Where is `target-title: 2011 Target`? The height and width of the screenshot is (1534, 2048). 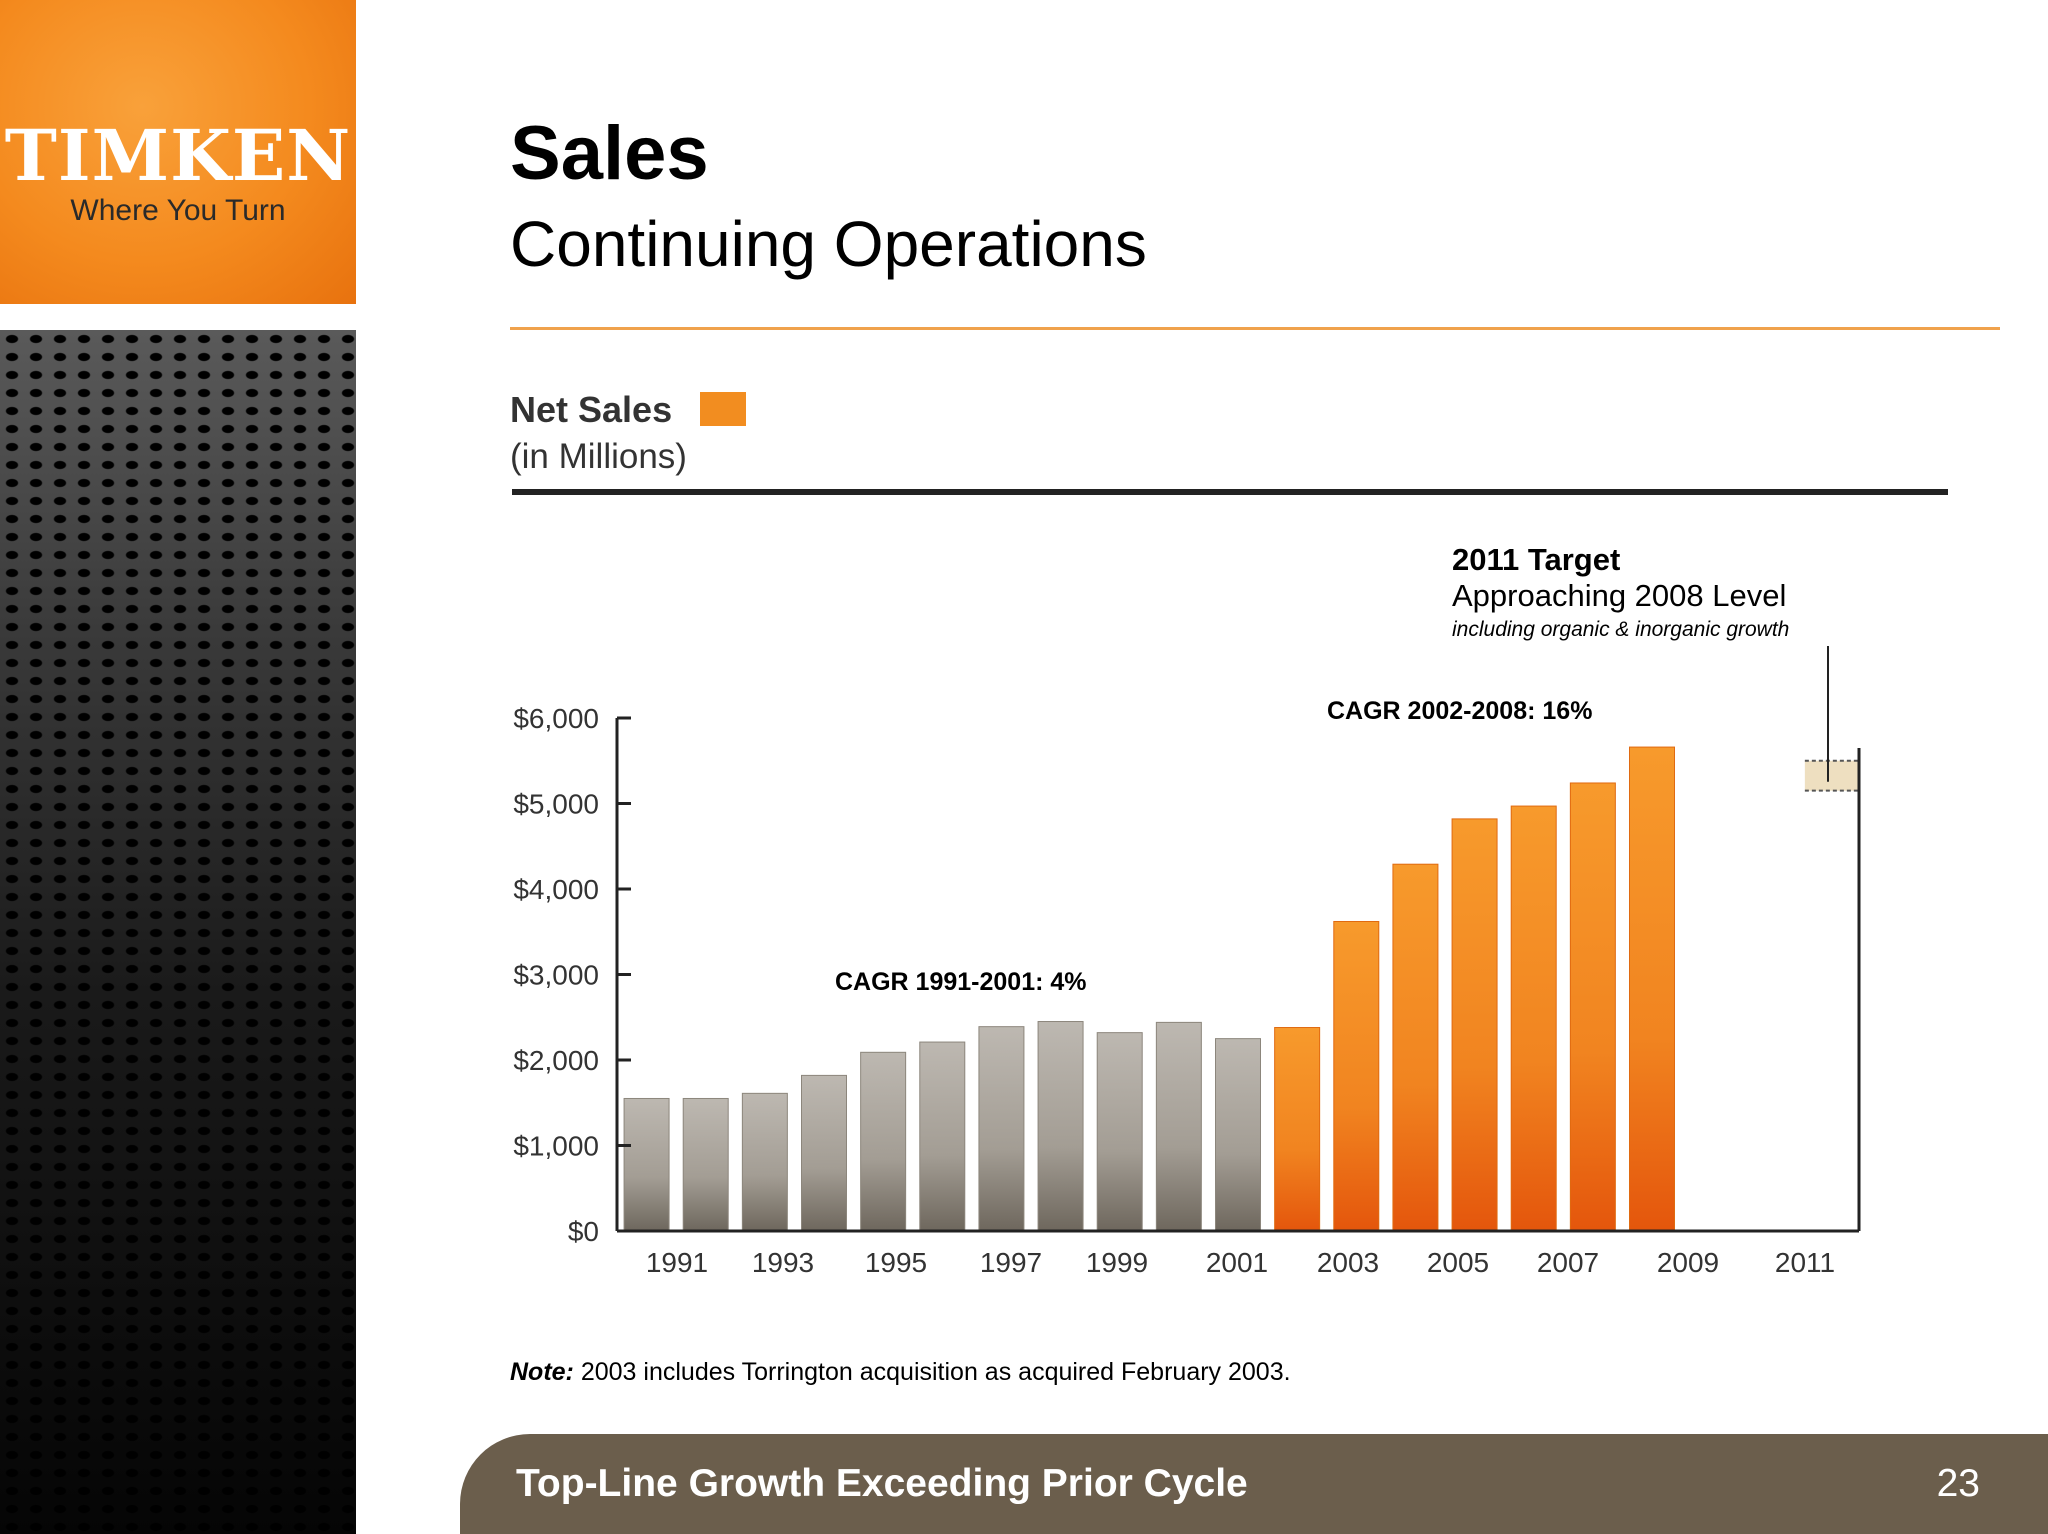
target-title: 2011 Target is located at coordinates (1536, 559).